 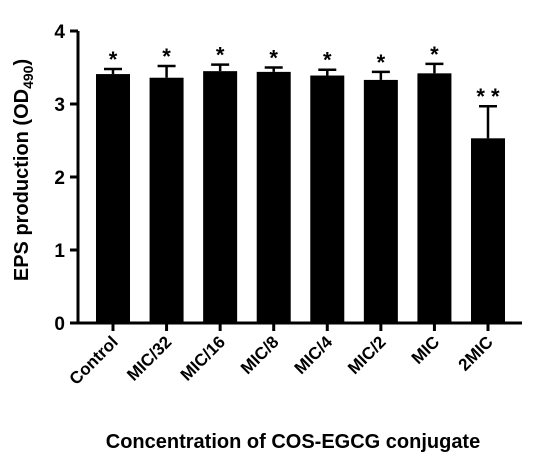 What do you see at coordinates (366, 354) in the screenshot?
I see `x-tick-label: MIC/2` at bounding box center [366, 354].